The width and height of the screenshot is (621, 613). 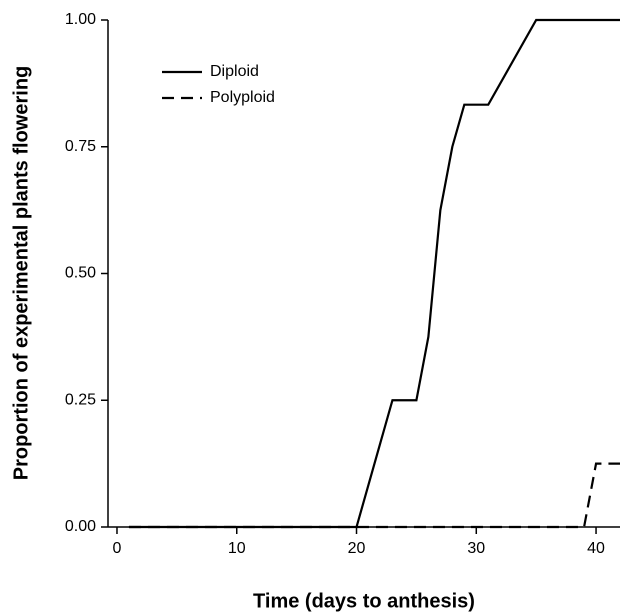 What do you see at coordinates (374, 495) in the screenshot?
I see `series-line` at bounding box center [374, 495].